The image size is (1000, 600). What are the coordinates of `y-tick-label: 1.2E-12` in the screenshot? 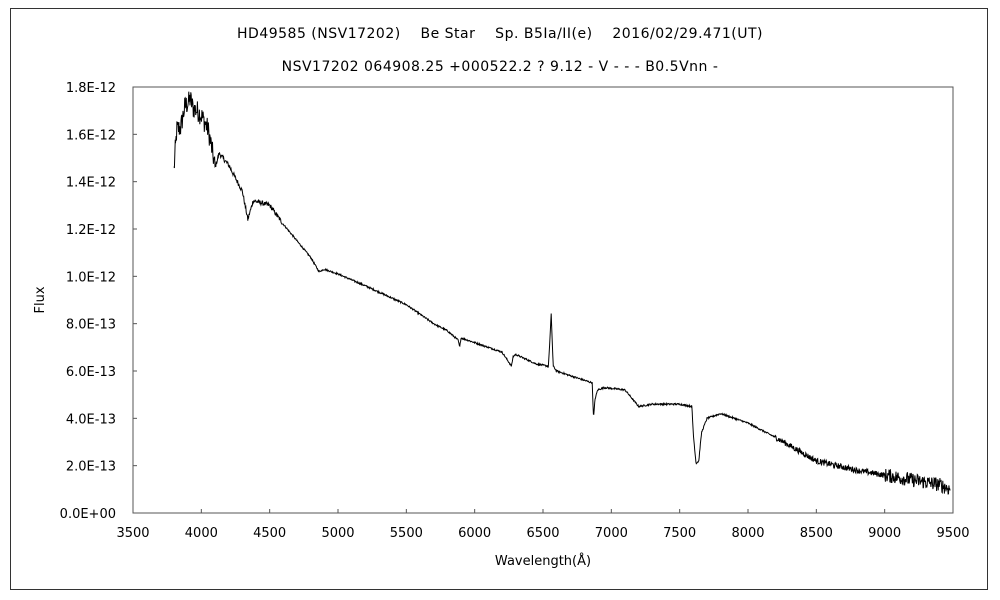 It's located at (91, 230).